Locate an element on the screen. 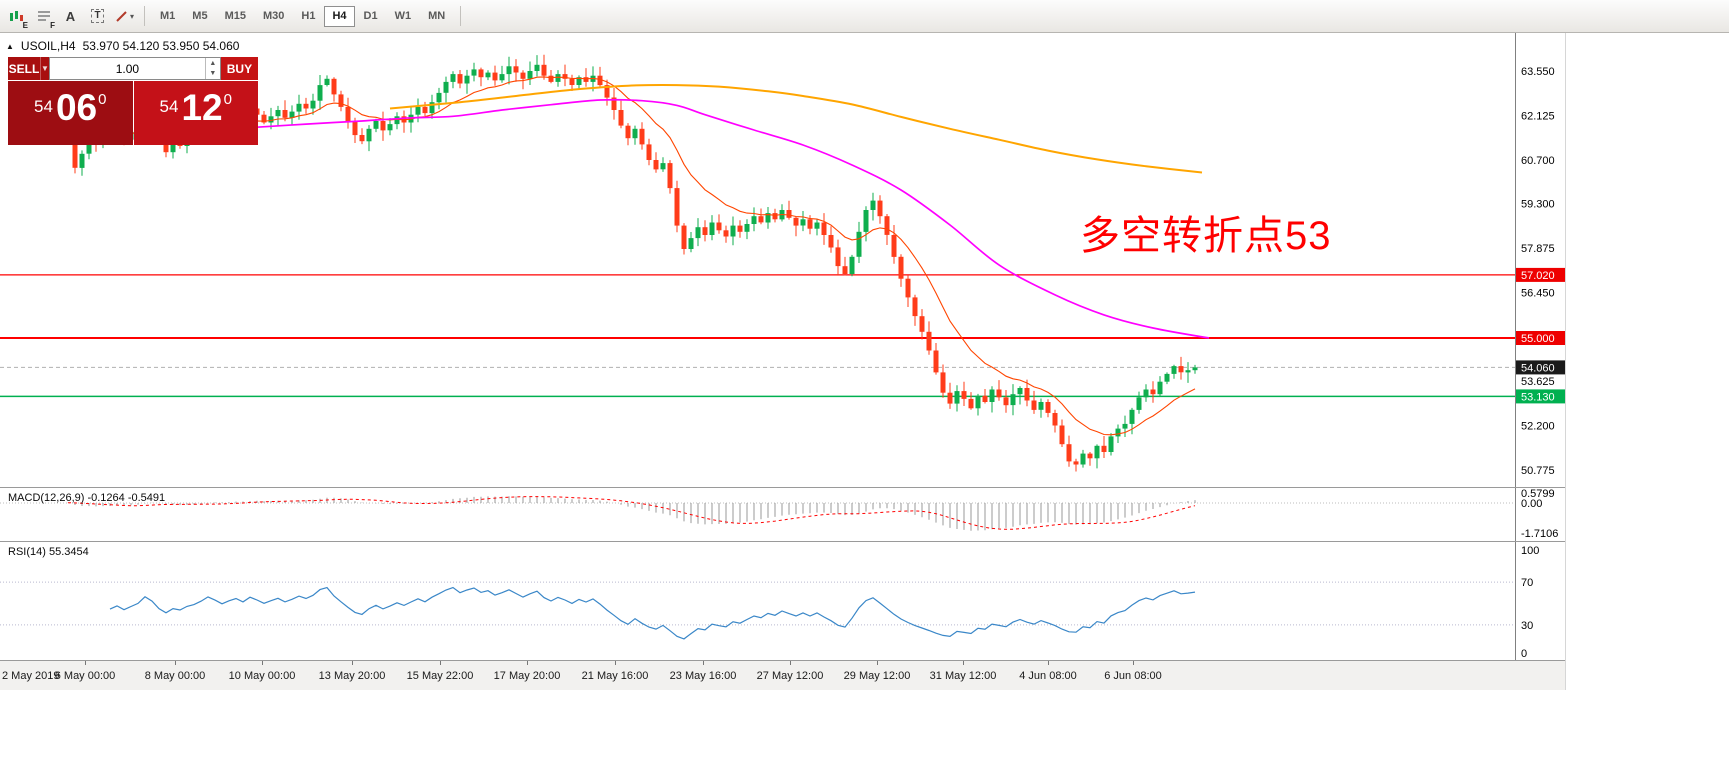  timeframe-button-m5: M5 is located at coordinates (200, 16).